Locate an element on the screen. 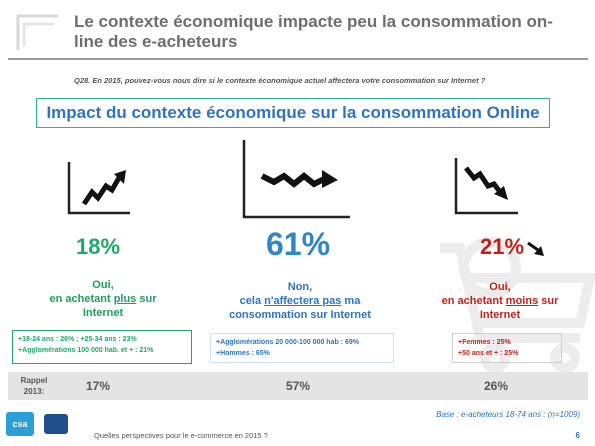 Image resolution: width=595 pixels, height=446 pixels. csa-logo: csa is located at coordinates (20, 424).